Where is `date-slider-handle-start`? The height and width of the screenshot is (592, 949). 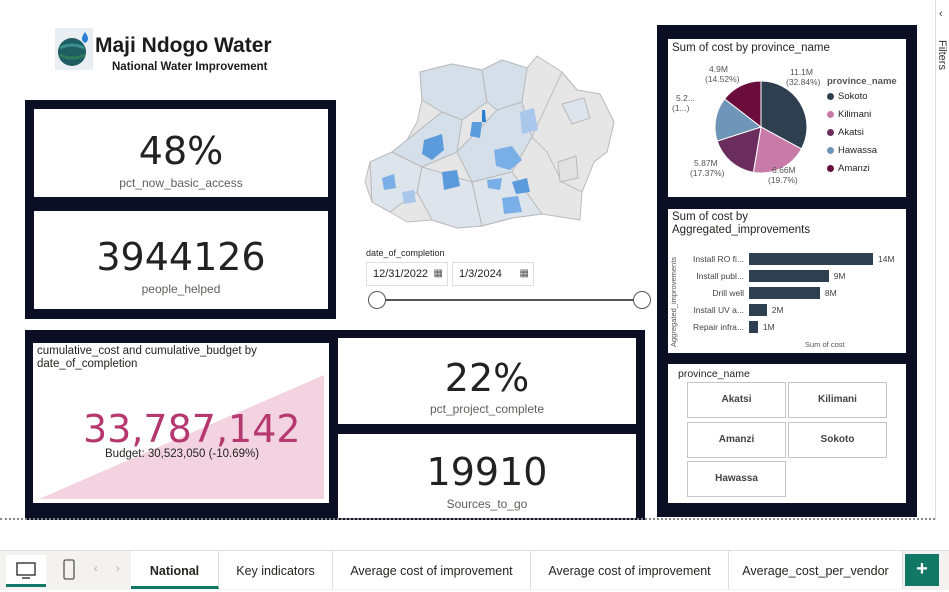 date-slider-handle-start is located at coordinates (377, 300).